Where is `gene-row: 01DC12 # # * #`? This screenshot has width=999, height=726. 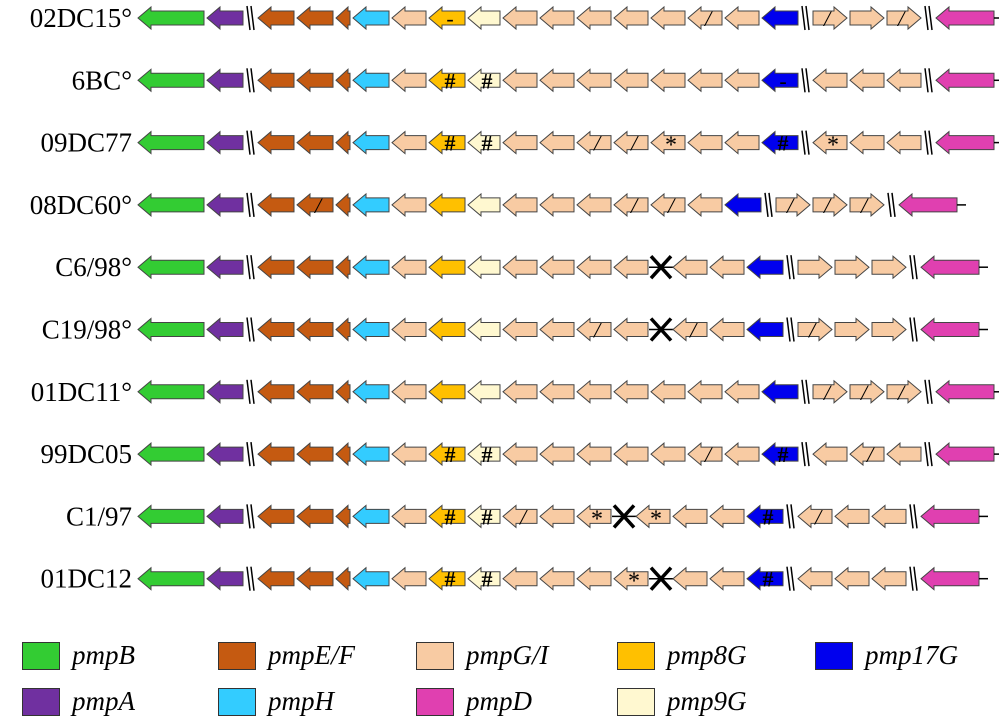
gene-row: 01DC12 # # * # is located at coordinates (514, 579).